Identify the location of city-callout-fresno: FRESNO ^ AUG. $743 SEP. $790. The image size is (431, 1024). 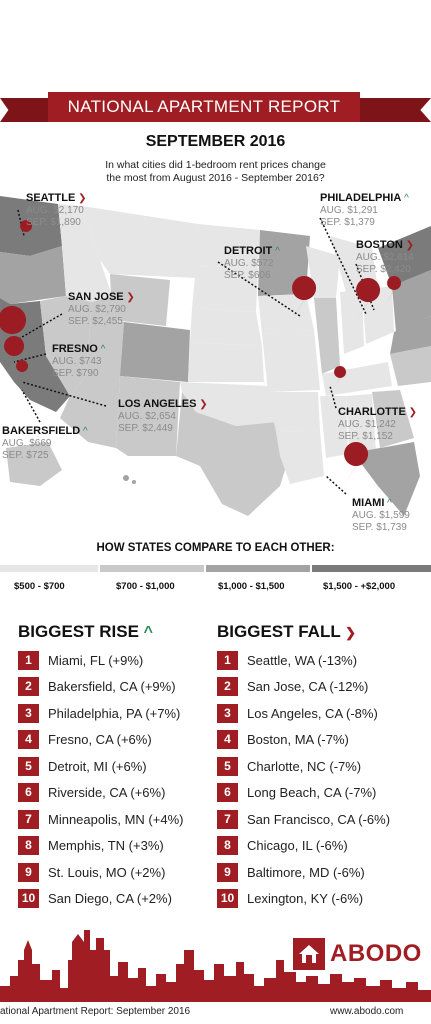
(78, 361).